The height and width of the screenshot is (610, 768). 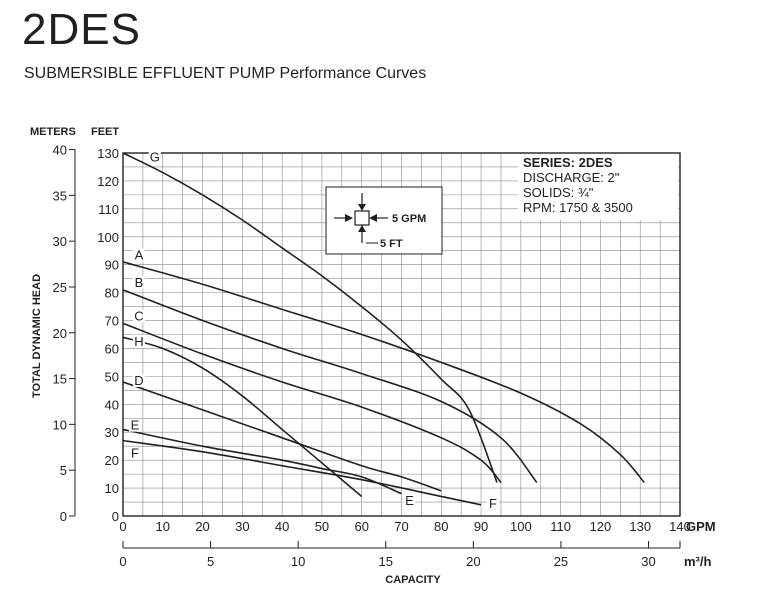 What do you see at coordinates (601, 526) in the screenshot?
I see `x-tick-label-gpm: 120` at bounding box center [601, 526].